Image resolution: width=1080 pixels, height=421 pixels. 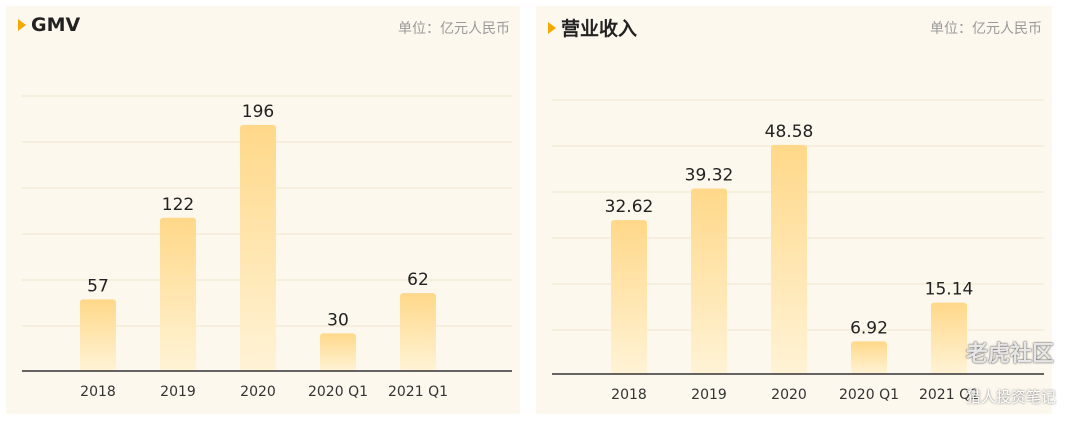 I want to click on bar-value-label: 15.14, so click(x=949, y=290).